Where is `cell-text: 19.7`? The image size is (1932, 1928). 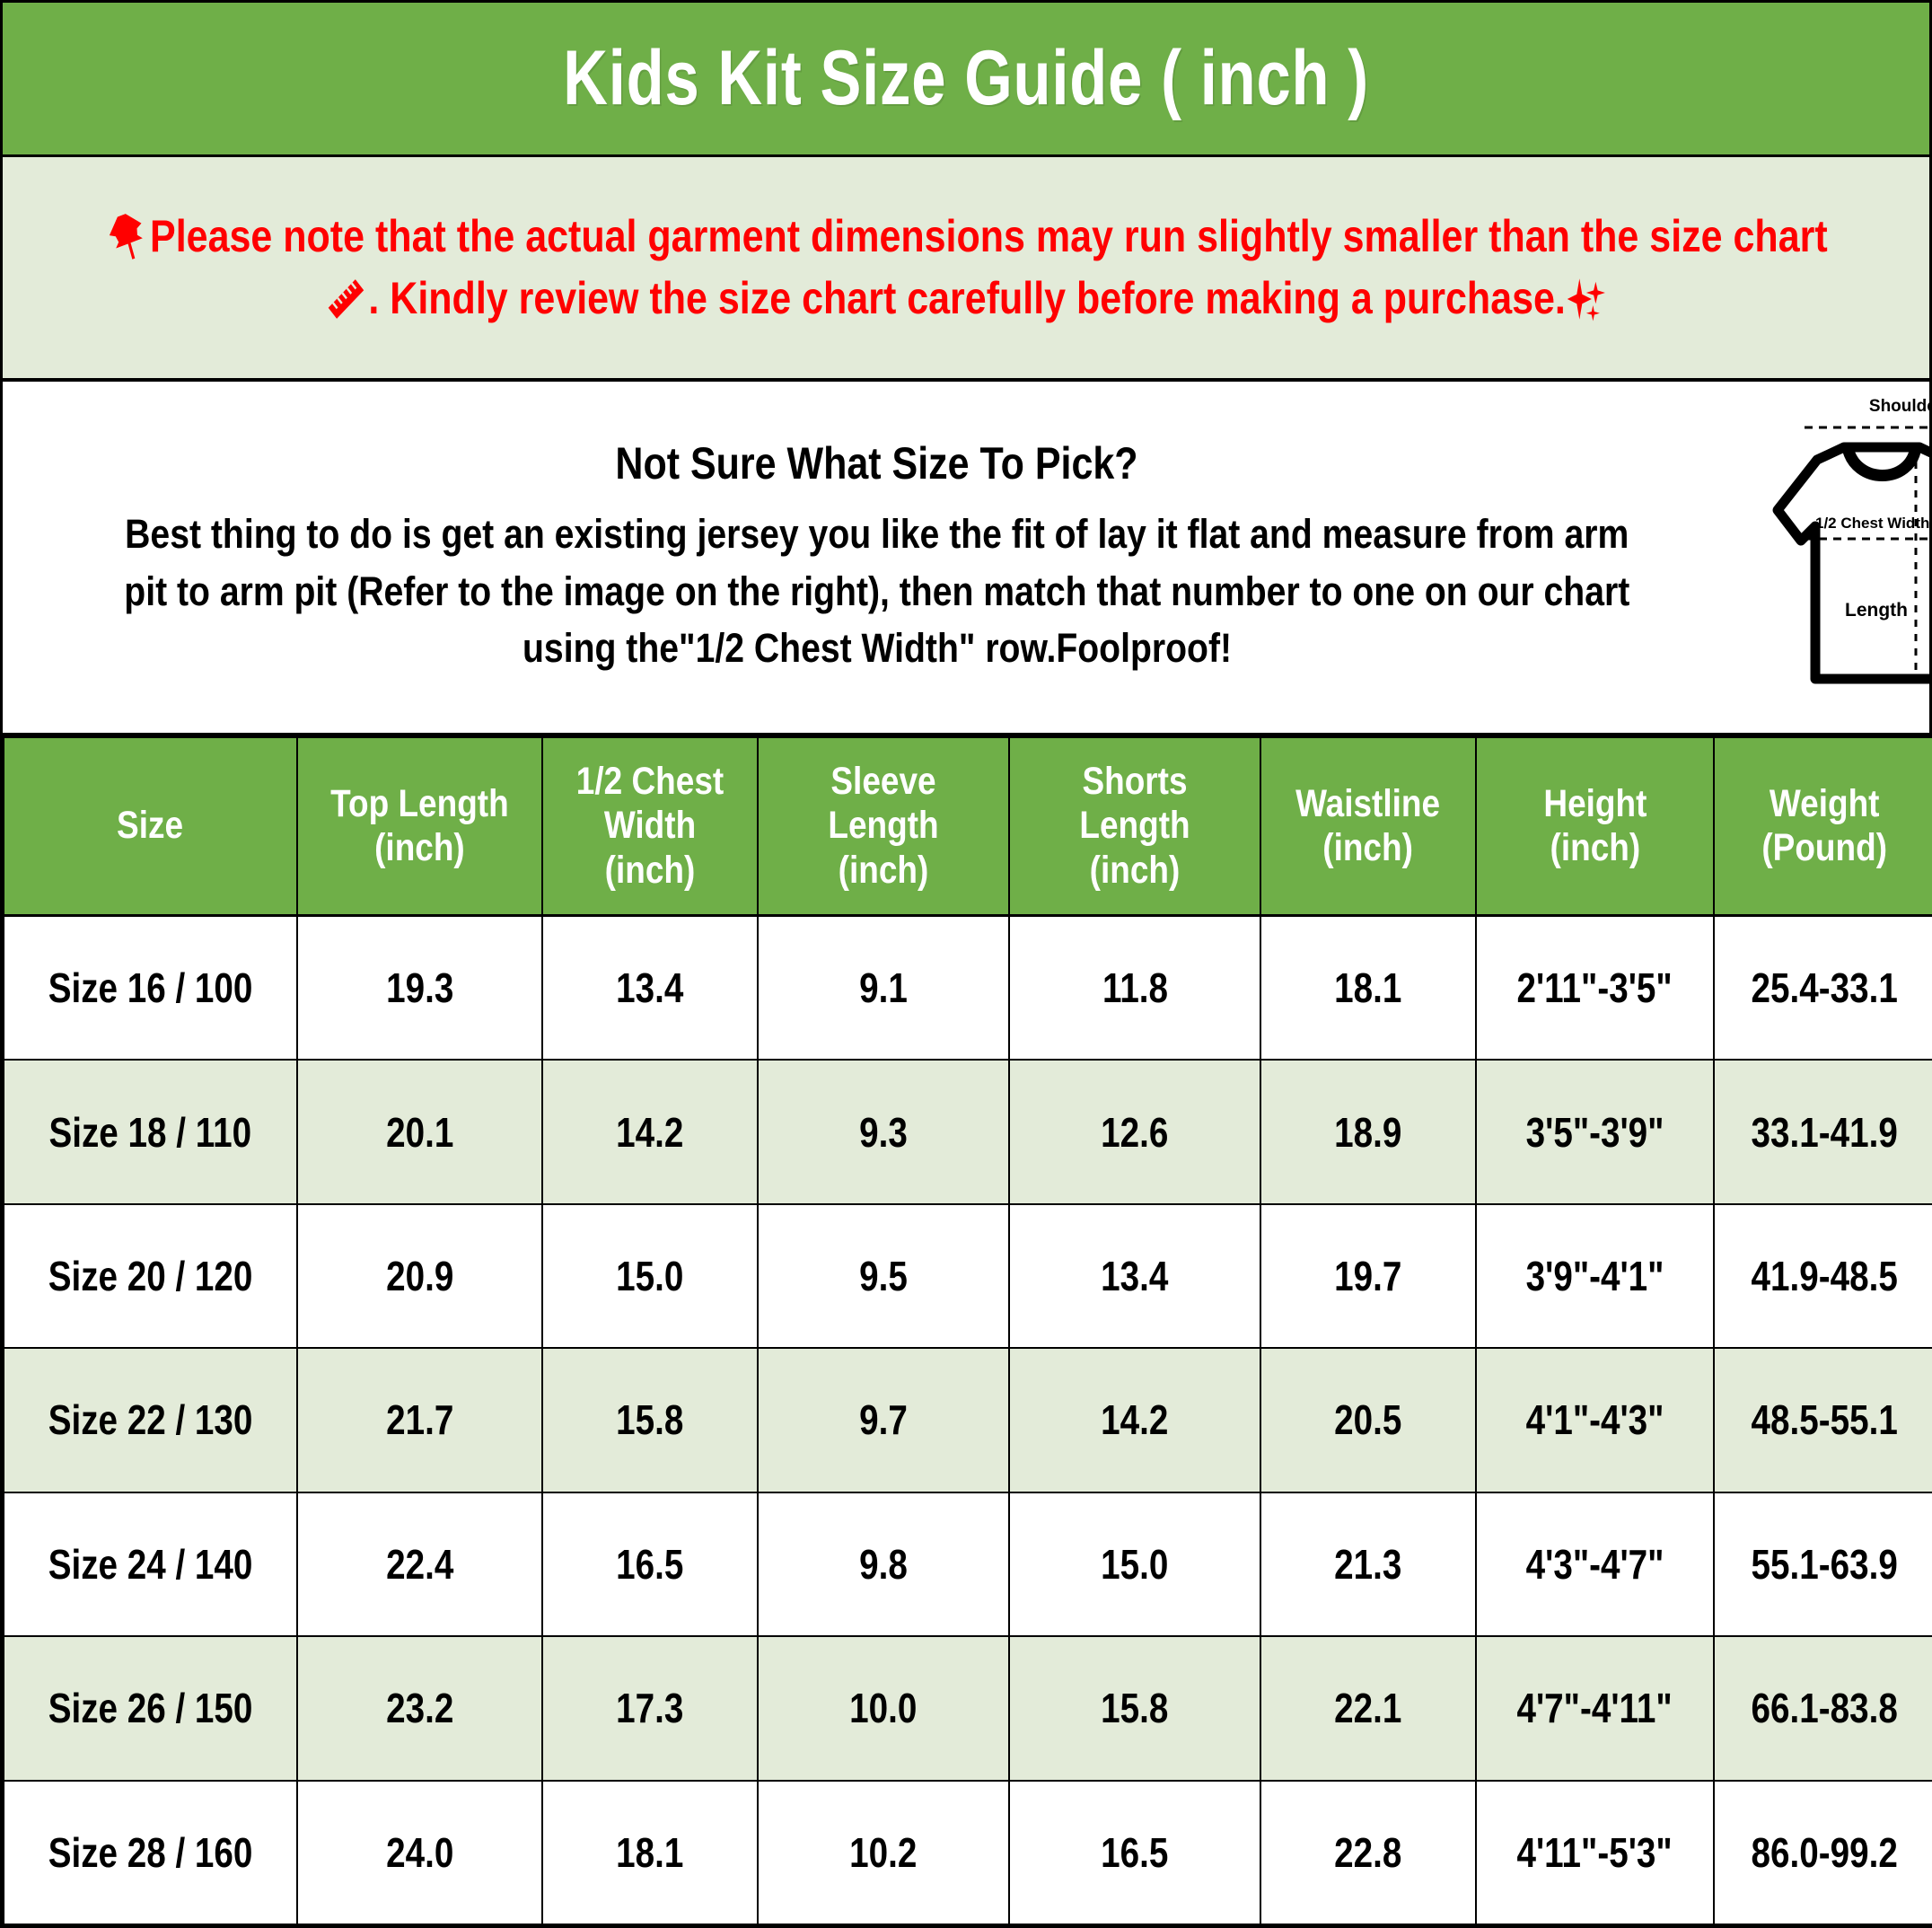
cell-text: 19.7 is located at coordinates (1368, 1276).